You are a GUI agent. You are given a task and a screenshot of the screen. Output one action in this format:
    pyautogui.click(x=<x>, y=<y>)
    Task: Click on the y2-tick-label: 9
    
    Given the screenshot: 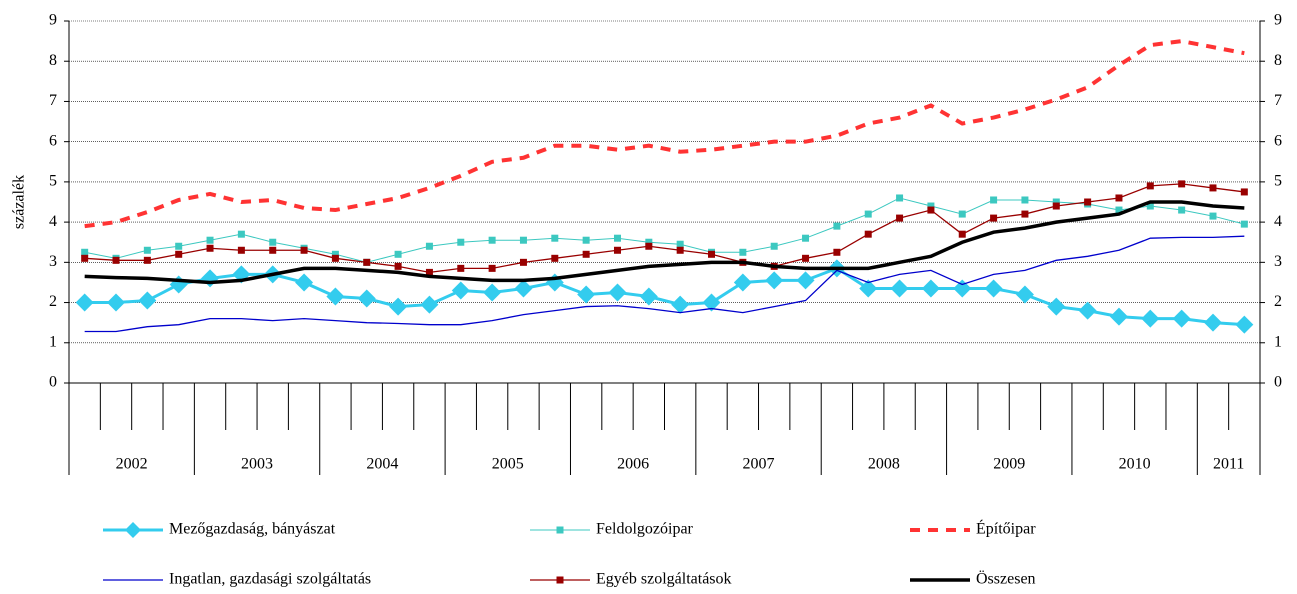 What is the action you would take?
    pyautogui.click(x=1278, y=20)
    